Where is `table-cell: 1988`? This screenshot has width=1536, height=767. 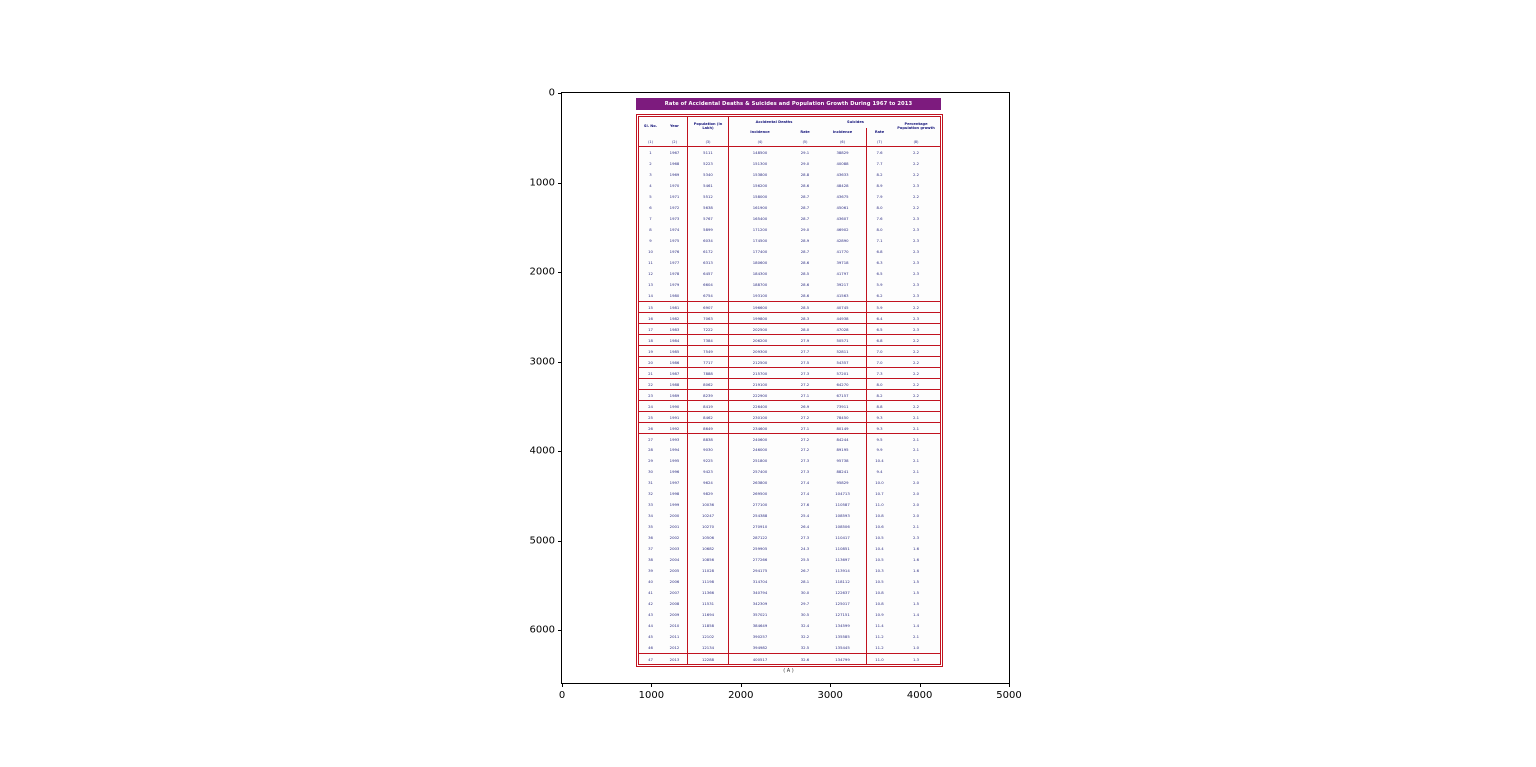 table-cell: 1988 is located at coordinates (675, 384).